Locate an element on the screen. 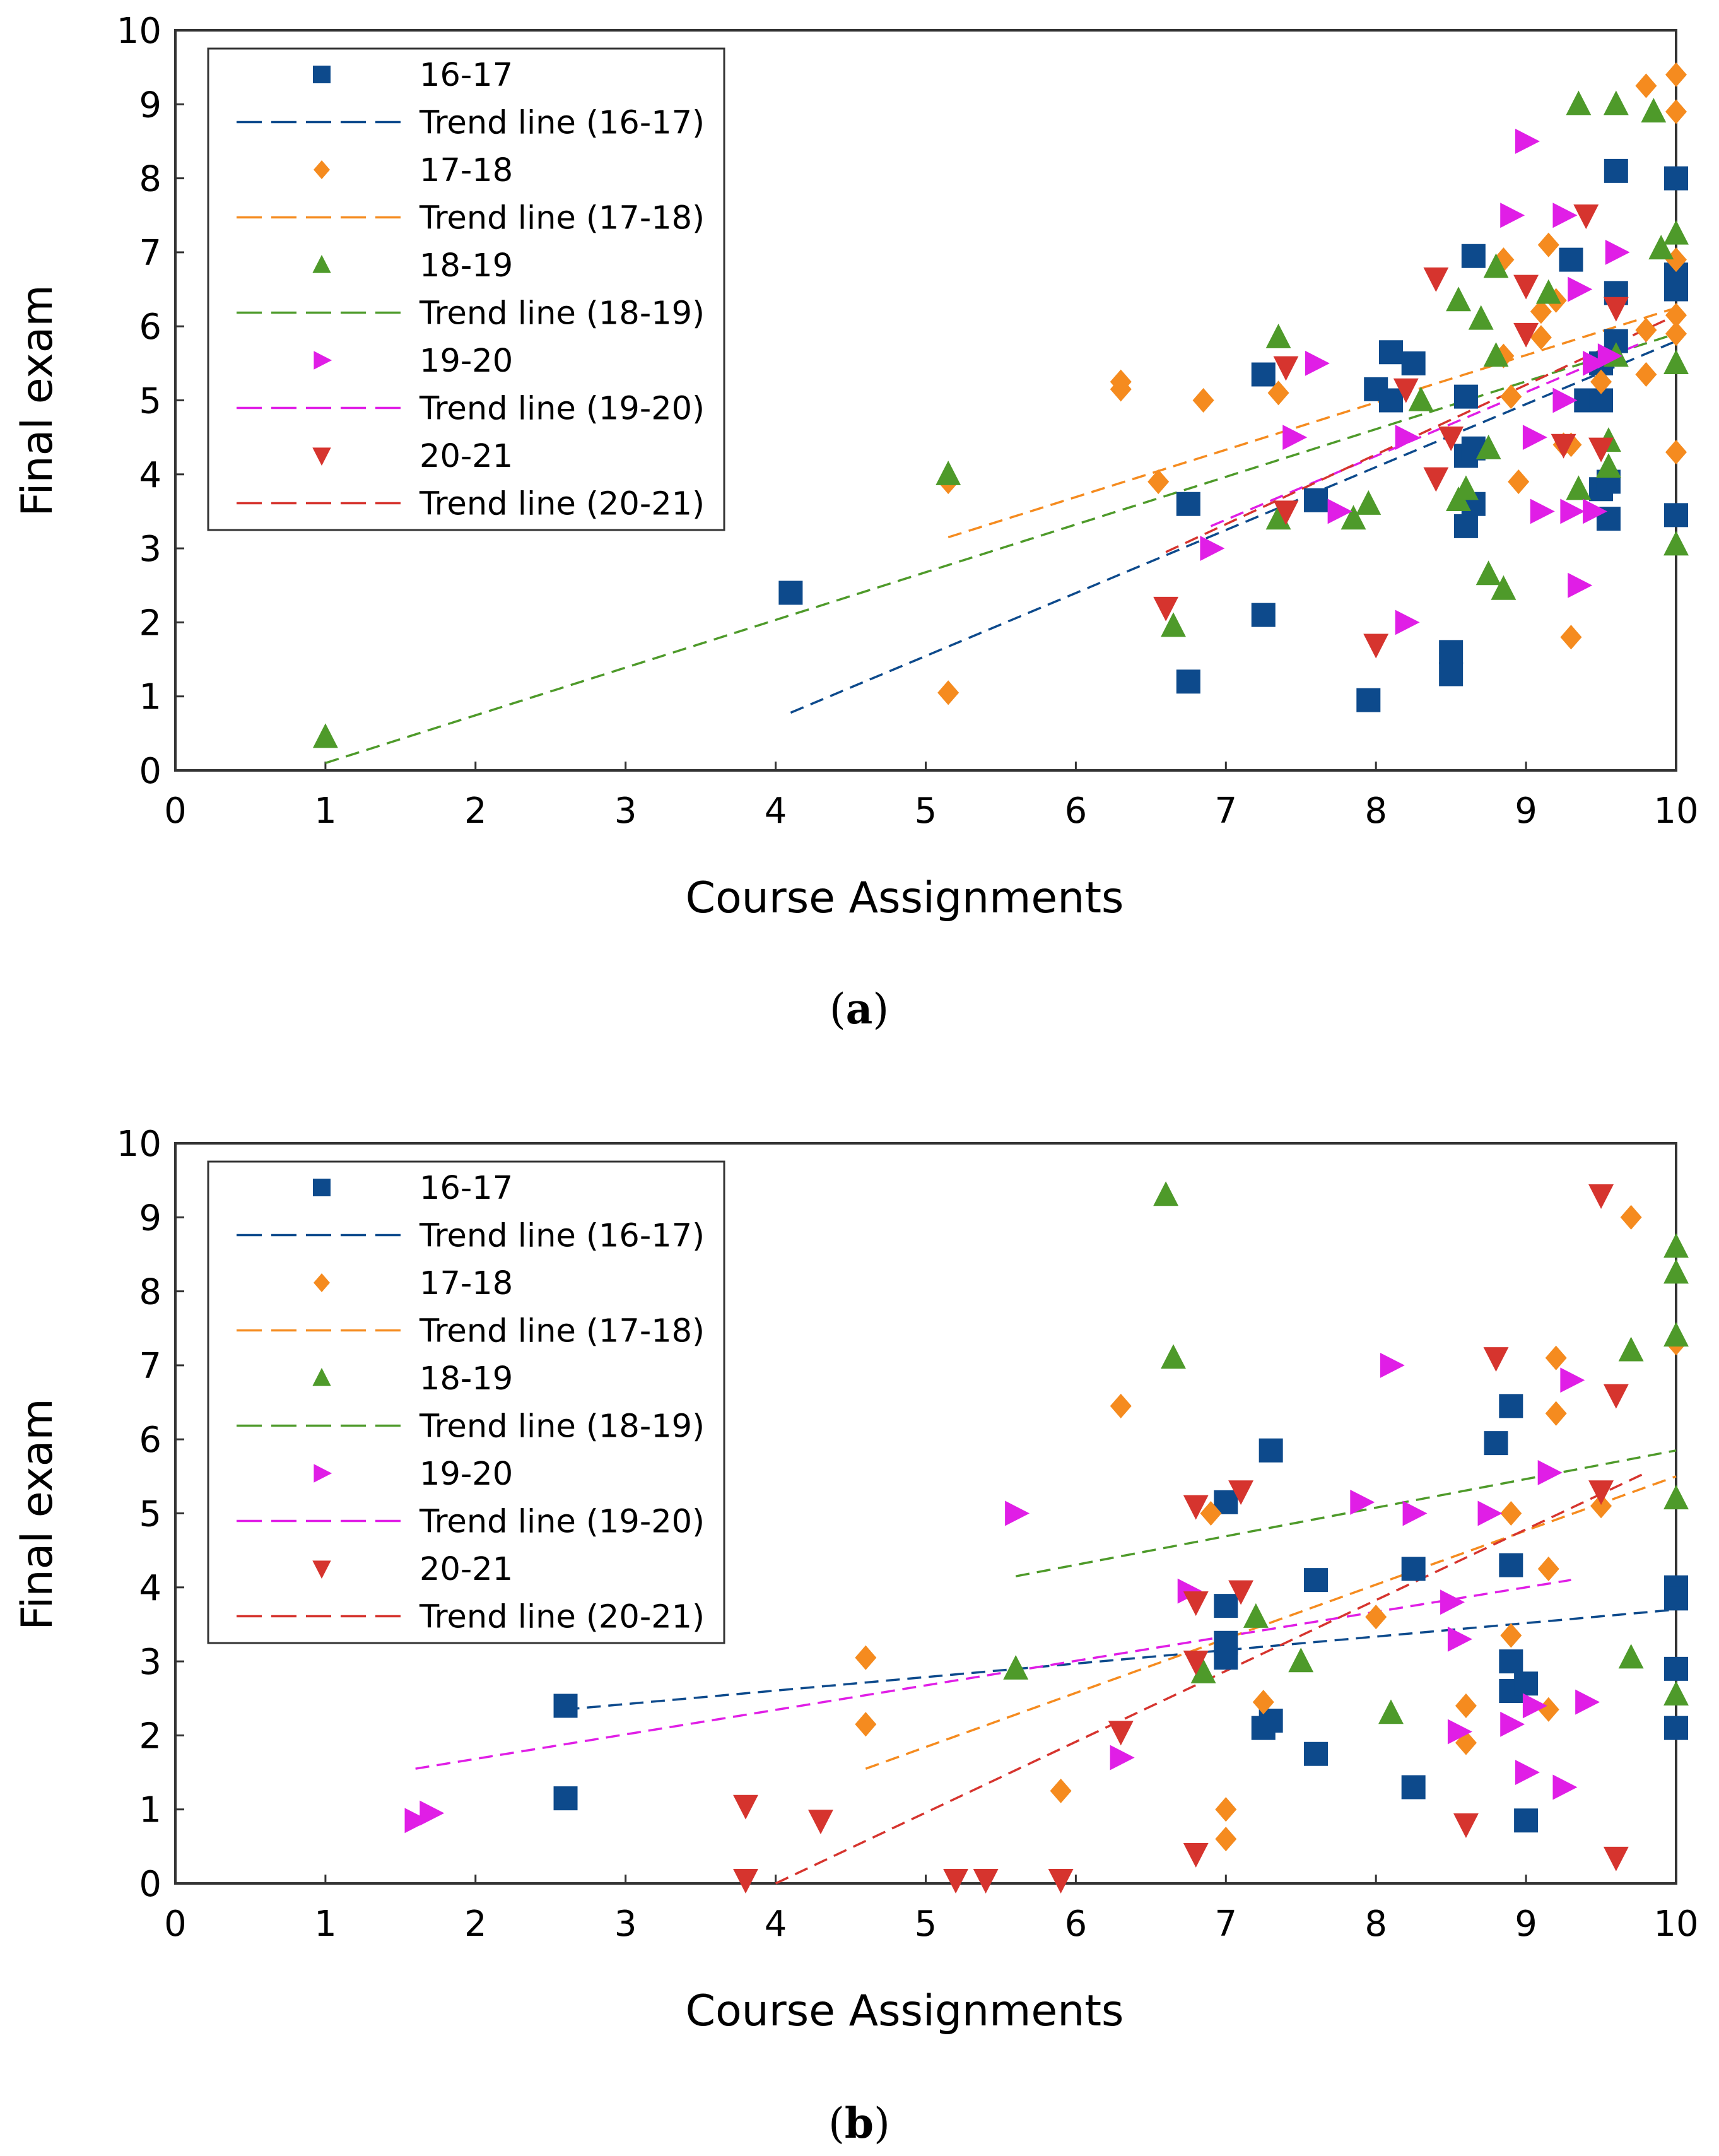 The height and width of the screenshot is (2156, 1719). y-tick-label: 10 is located at coordinates (139, 31).